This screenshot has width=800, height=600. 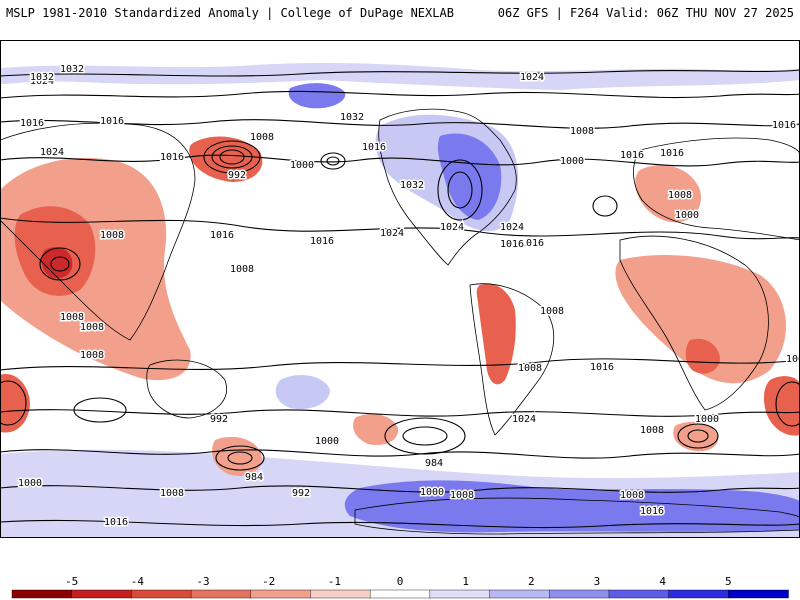 I want to click on atlantic-ring, so click(x=605, y=206).